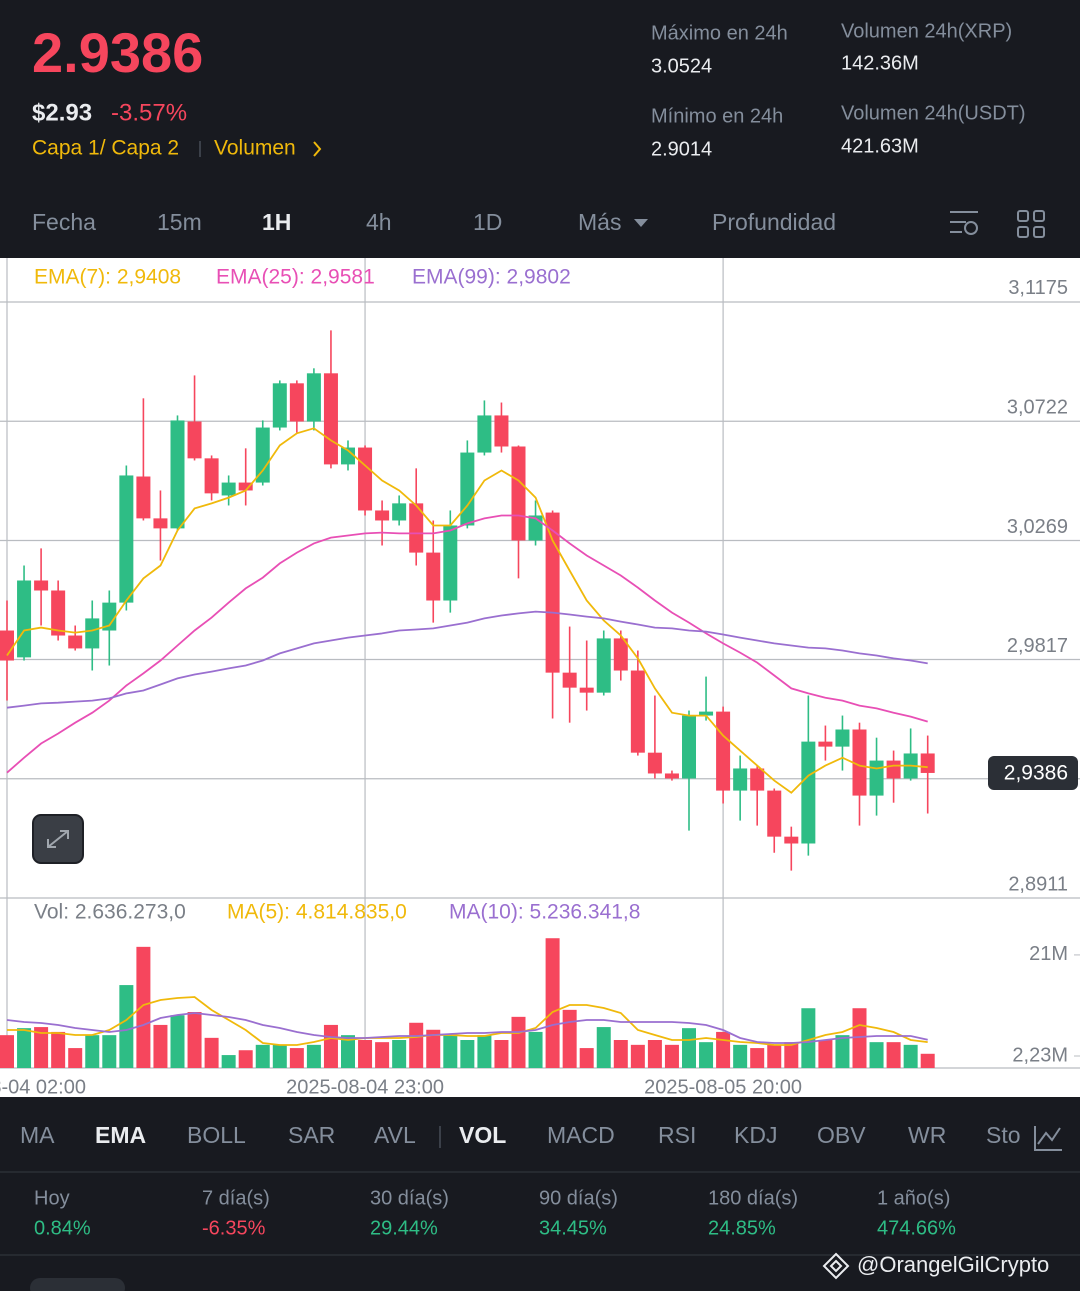  What do you see at coordinates (880, 63) in the screenshot?
I see `stat-value: 142.36M` at bounding box center [880, 63].